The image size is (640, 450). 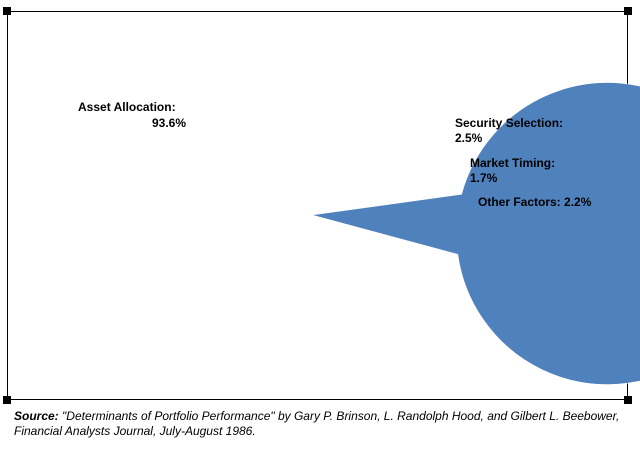 What do you see at coordinates (512, 163) in the screenshot?
I see `label-market-timing: Market Timing:` at bounding box center [512, 163].